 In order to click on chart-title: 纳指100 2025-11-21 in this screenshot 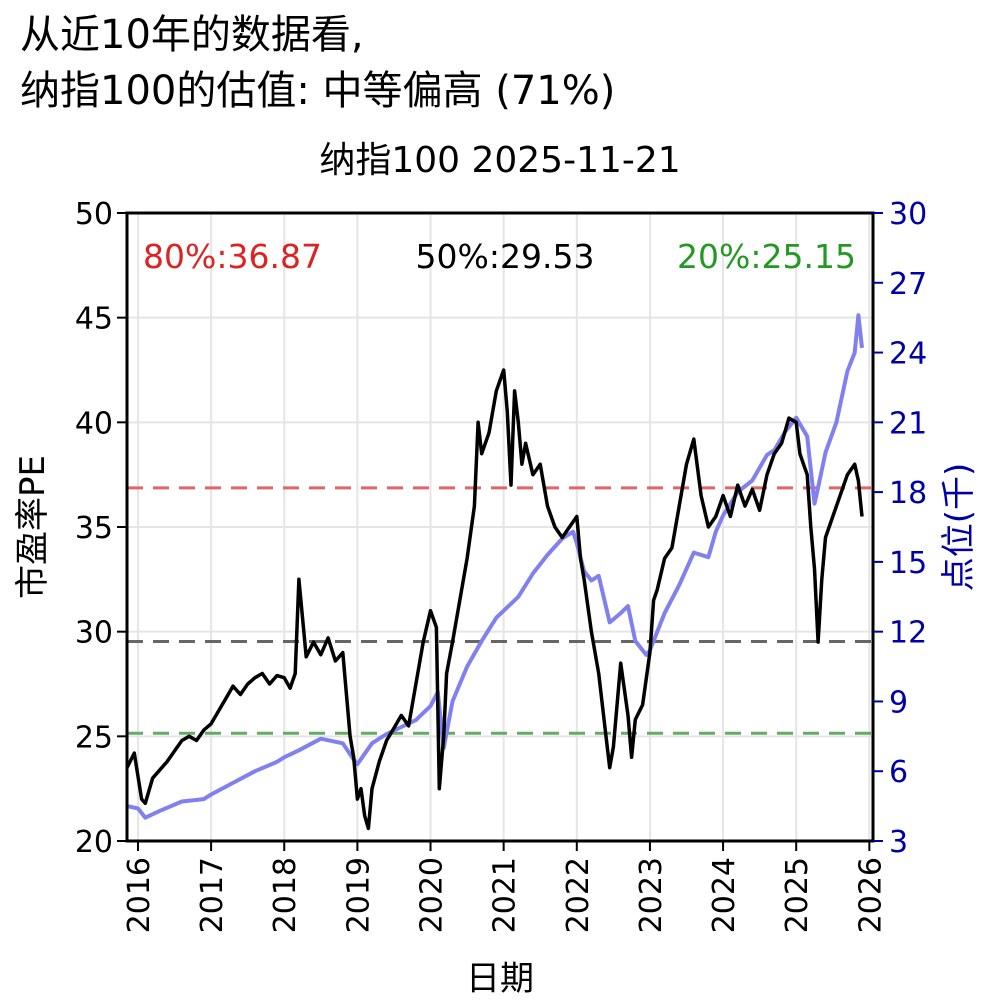, I will do `click(499, 160)`.